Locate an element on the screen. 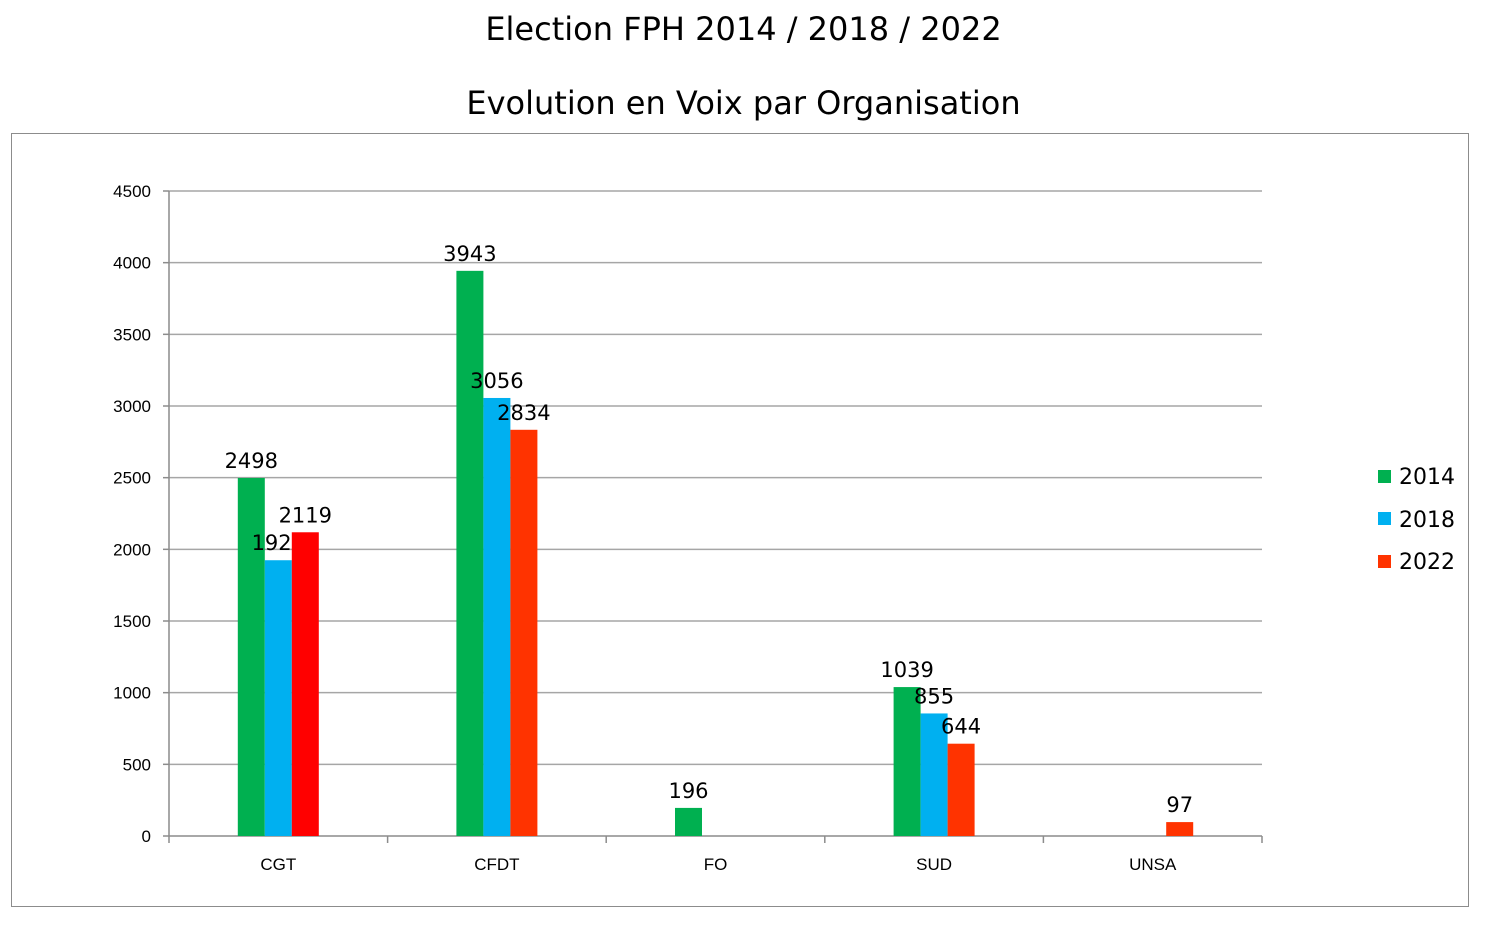 This screenshot has width=1487, height=929. data-label: 3943 is located at coordinates (469, 254).